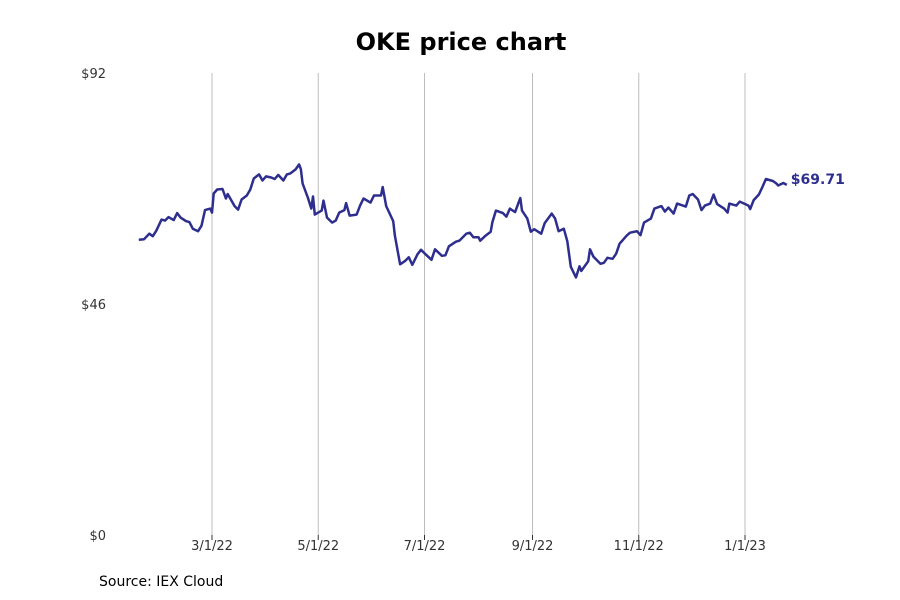 The height and width of the screenshot is (600, 900). What do you see at coordinates (818, 180) in the screenshot?
I see `last-value-label: $69.71` at bounding box center [818, 180].